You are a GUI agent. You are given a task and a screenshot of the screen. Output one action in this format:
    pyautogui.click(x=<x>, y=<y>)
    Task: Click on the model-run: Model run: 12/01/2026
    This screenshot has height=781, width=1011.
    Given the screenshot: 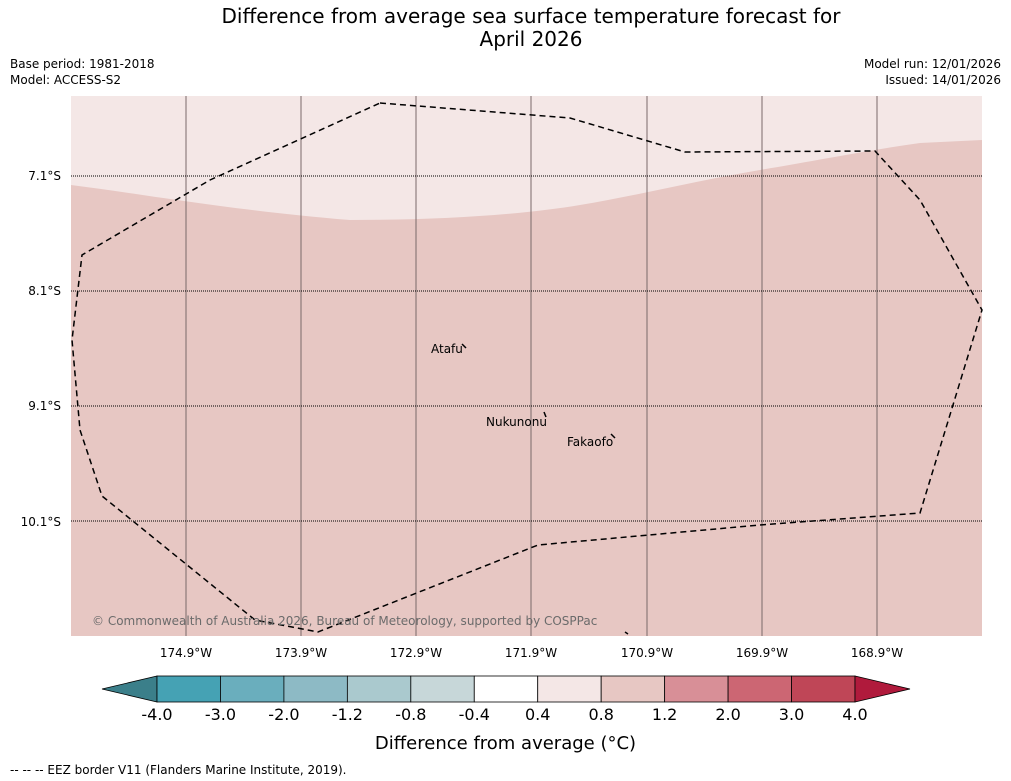 What is the action you would take?
    pyautogui.click(x=932, y=64)
    